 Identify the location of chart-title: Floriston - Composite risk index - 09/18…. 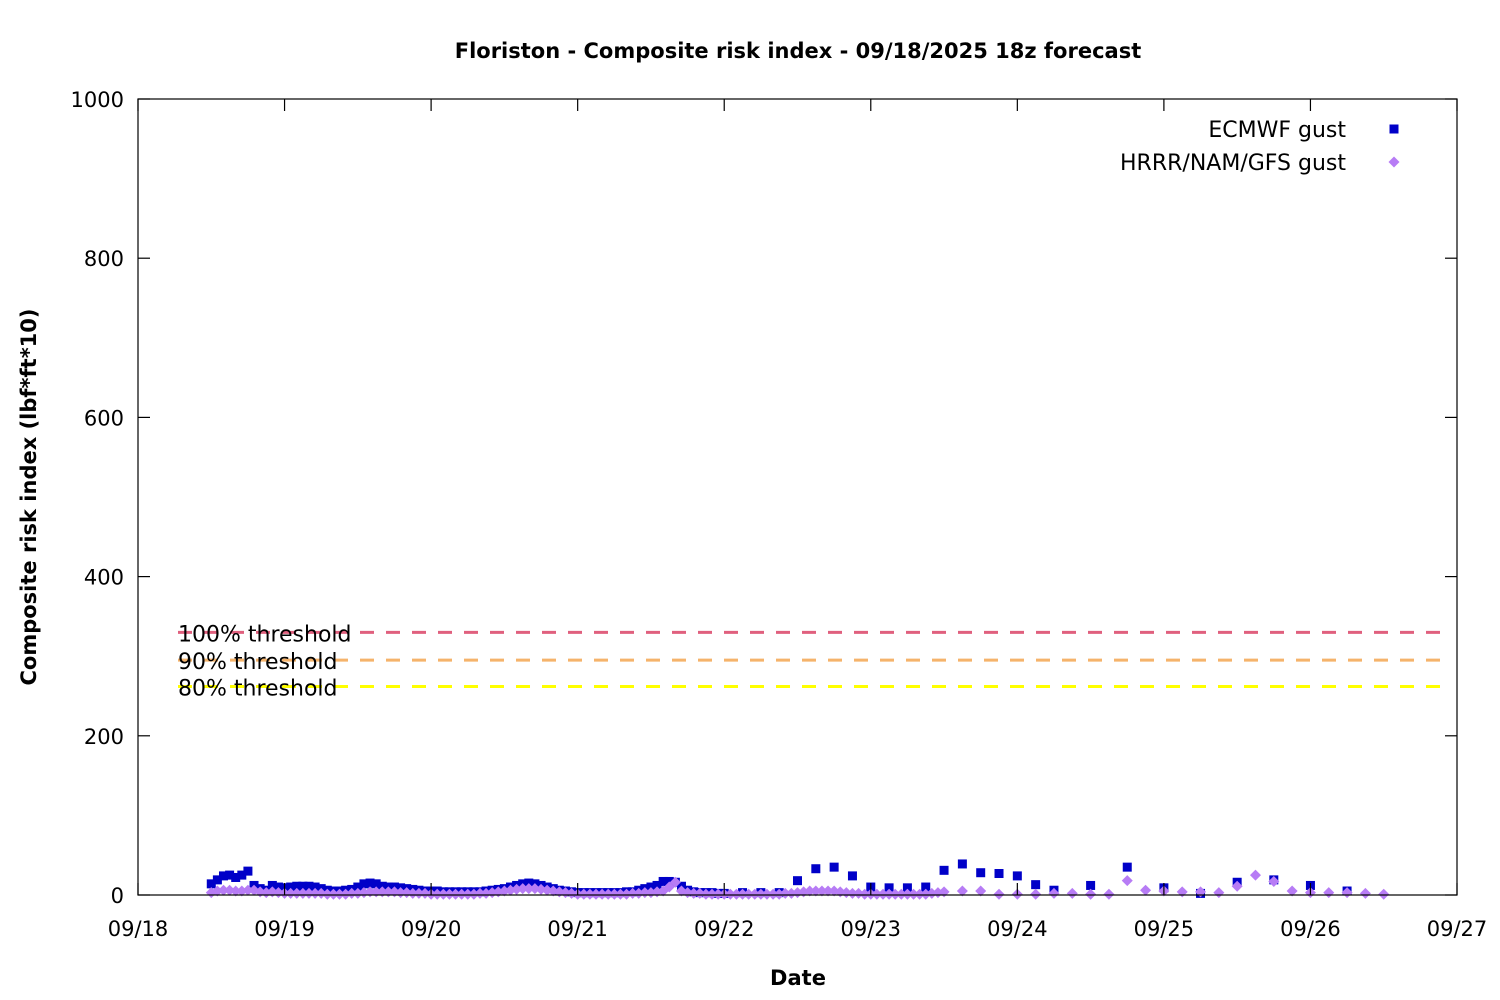
(798, 51).